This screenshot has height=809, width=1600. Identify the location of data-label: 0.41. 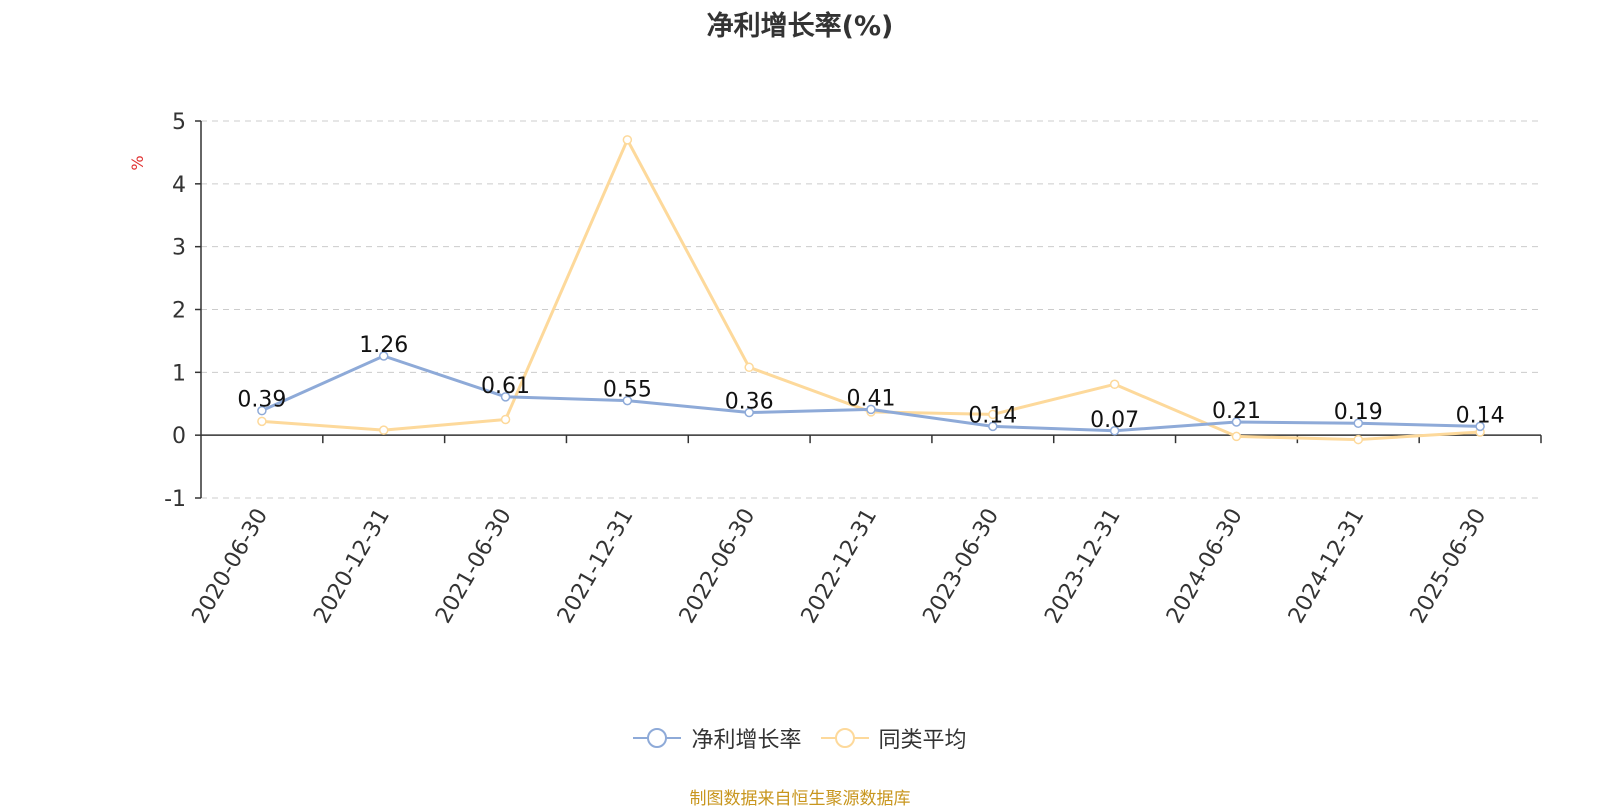
(871, 398).